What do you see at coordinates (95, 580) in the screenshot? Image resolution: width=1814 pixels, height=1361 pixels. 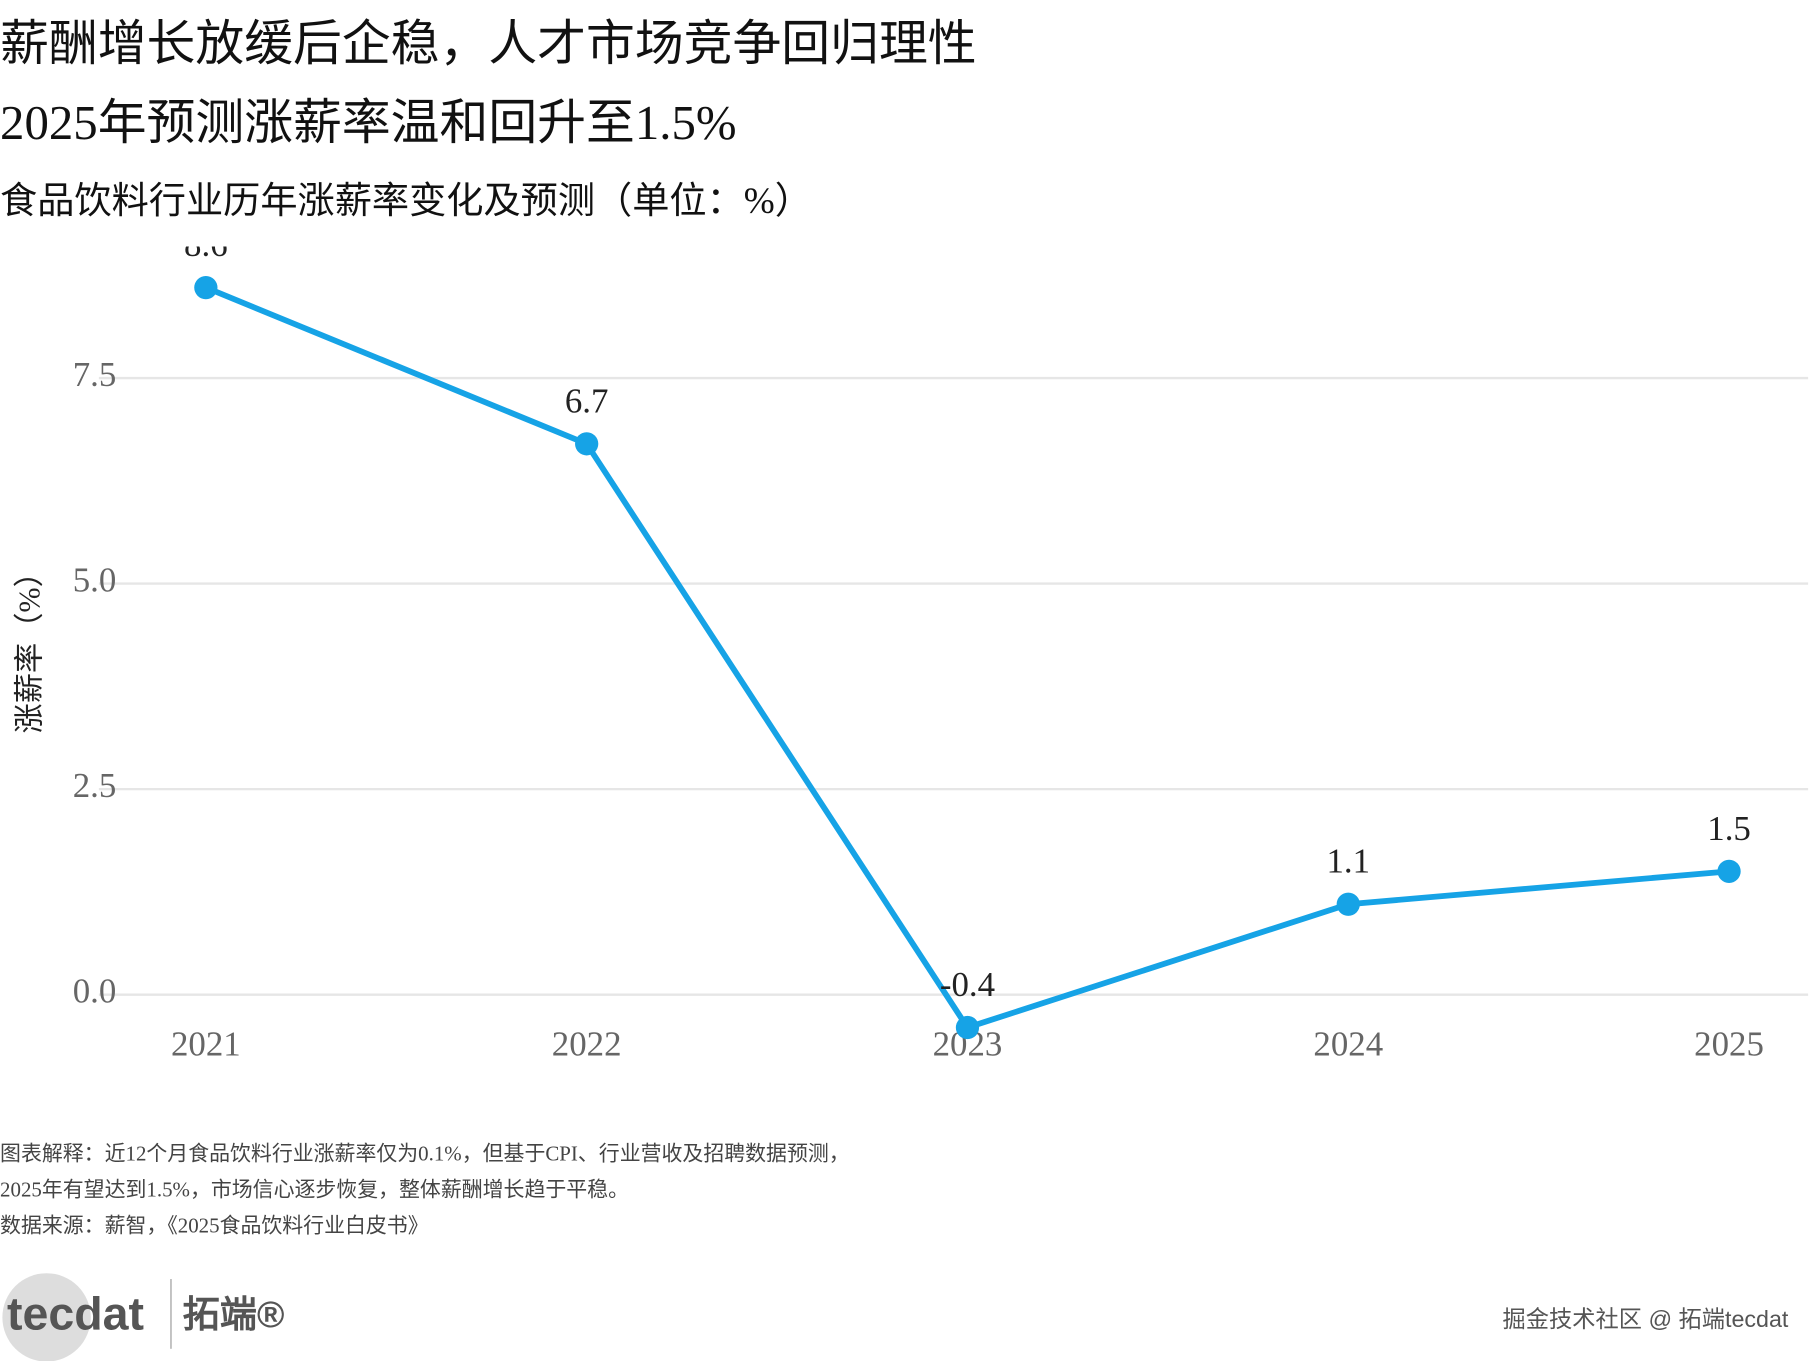 I see `y-tick-label: 5.0` at bounding box center [95, 580].